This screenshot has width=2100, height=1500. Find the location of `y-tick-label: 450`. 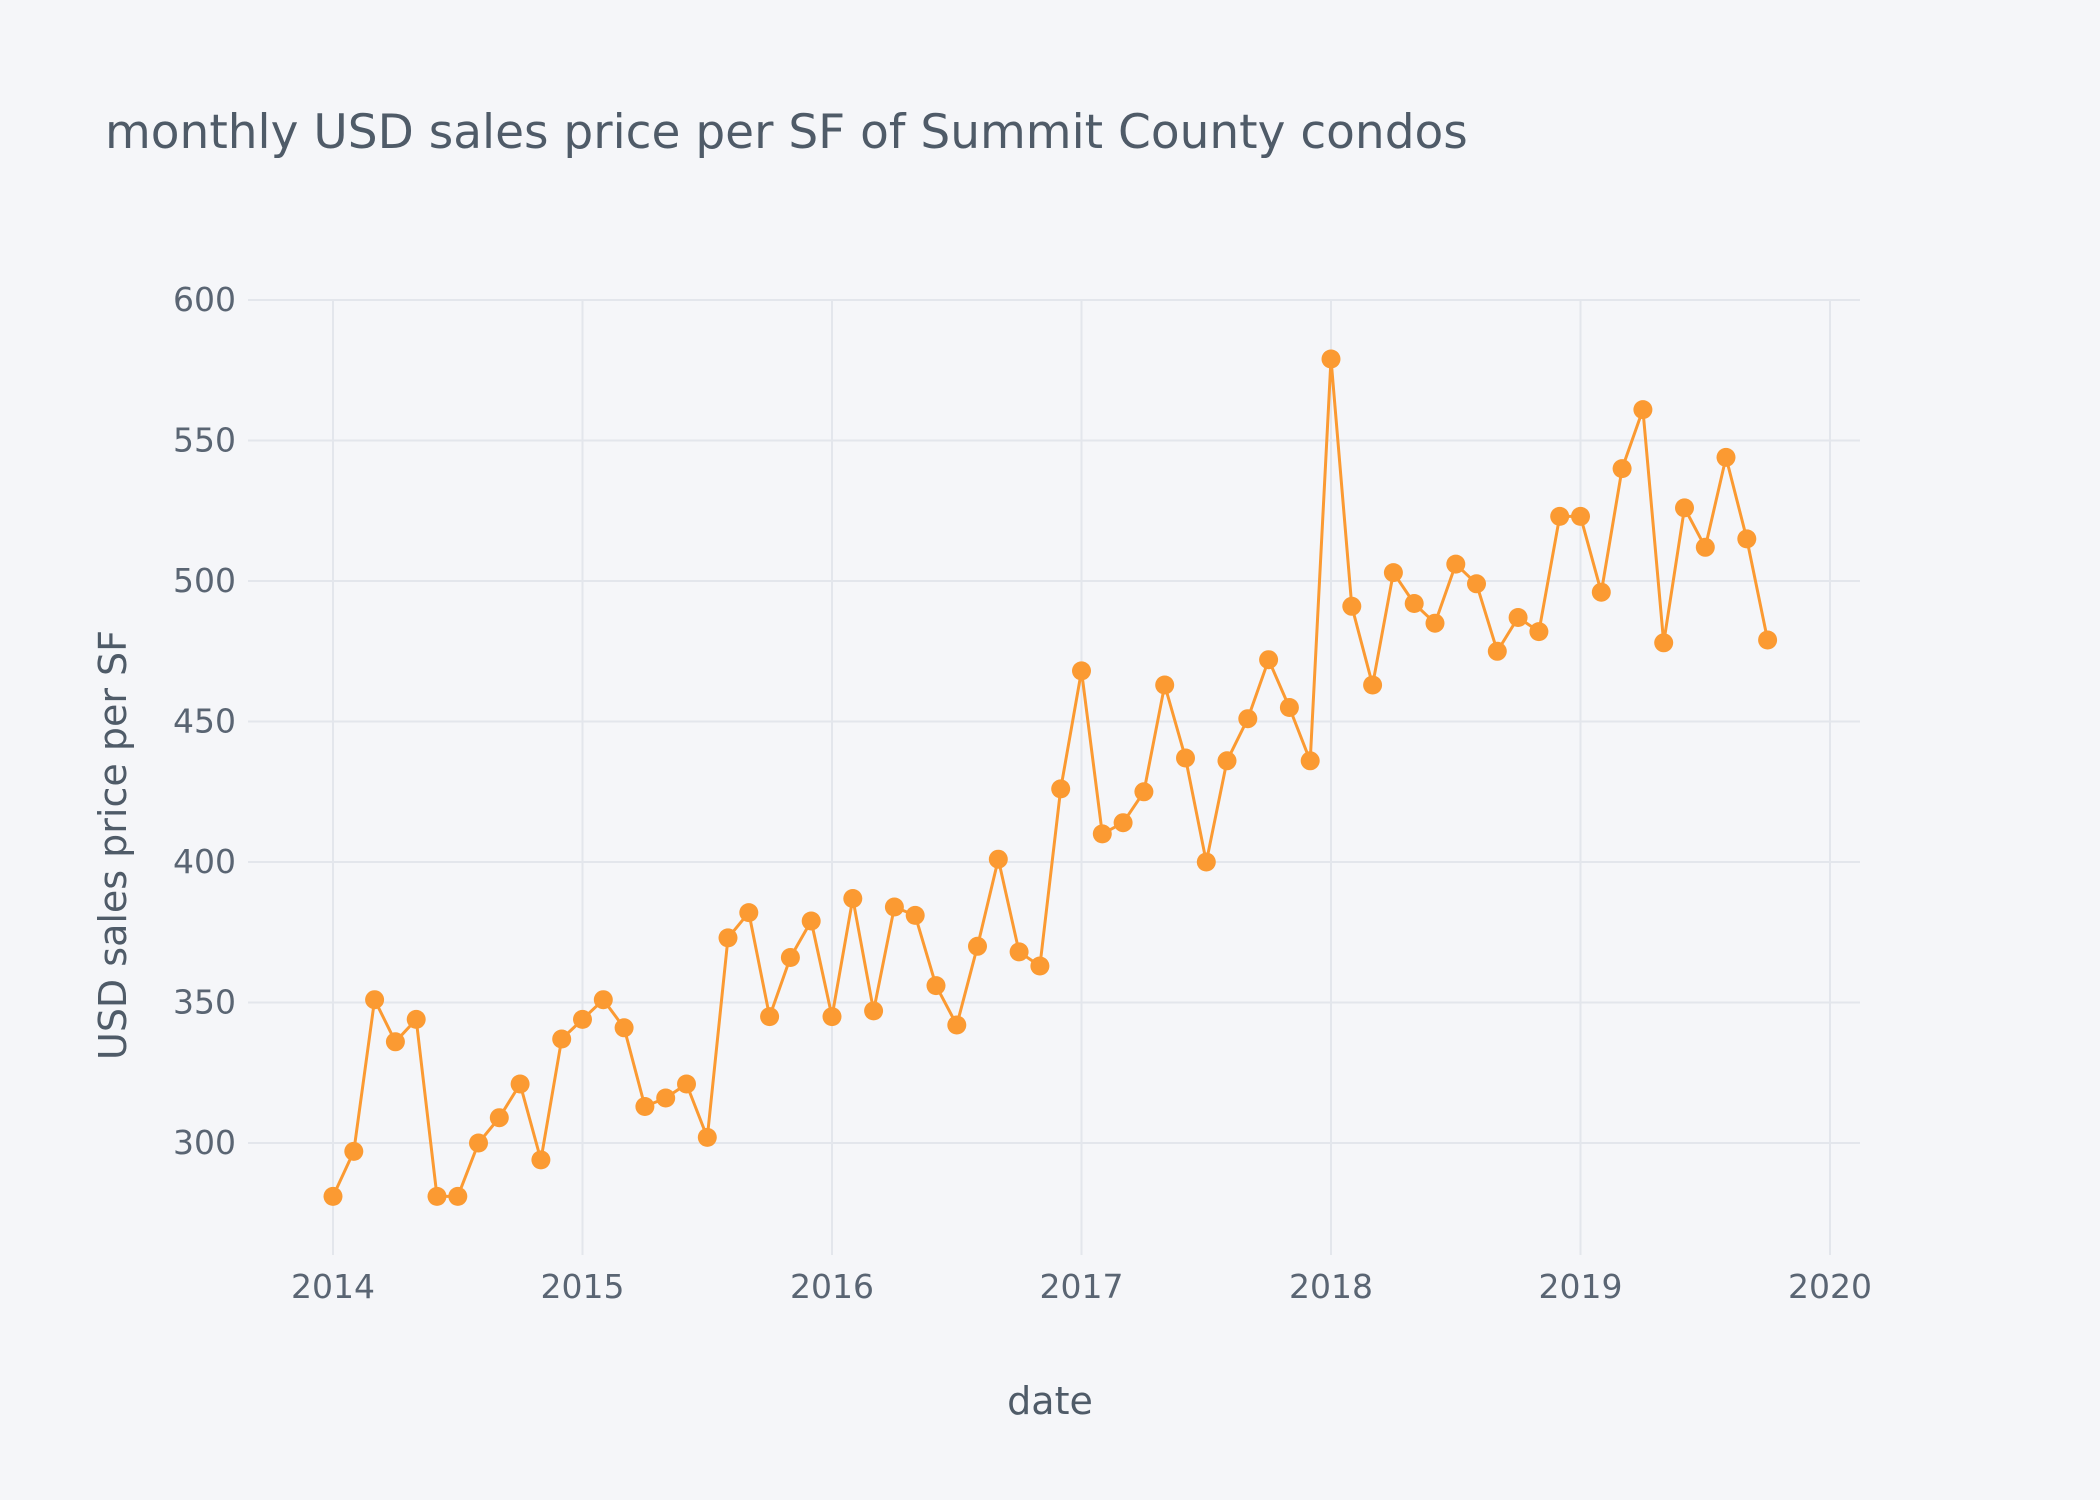

y-tick-label: 450 is located at coordinates (204, 721).